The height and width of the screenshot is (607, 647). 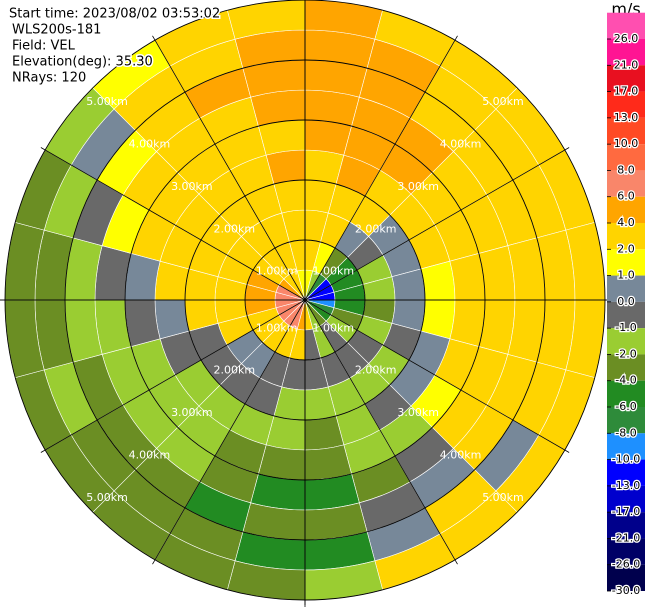 I want to click on colorbar-tick-label: -1.0, so click(x=625, y=327).